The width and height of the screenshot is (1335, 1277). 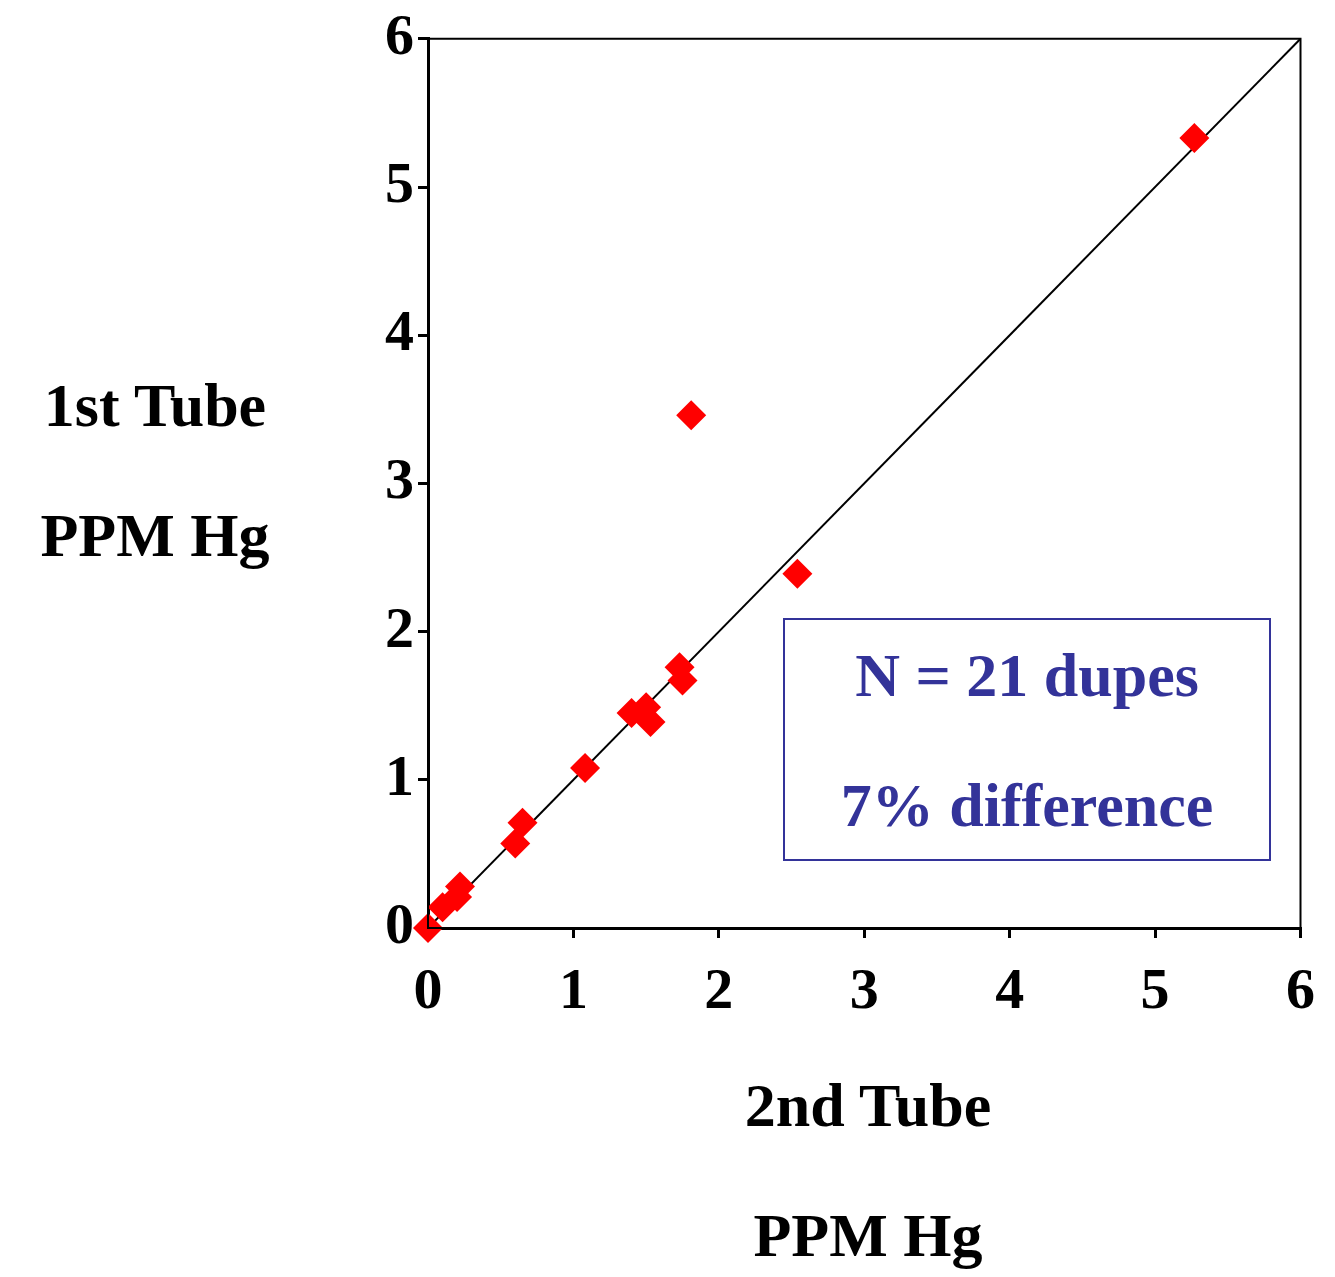 What do you see at coordinates (399, 775) in the screenshot?
I see `y-tick-label: 1` at bounding box center [399, 775].